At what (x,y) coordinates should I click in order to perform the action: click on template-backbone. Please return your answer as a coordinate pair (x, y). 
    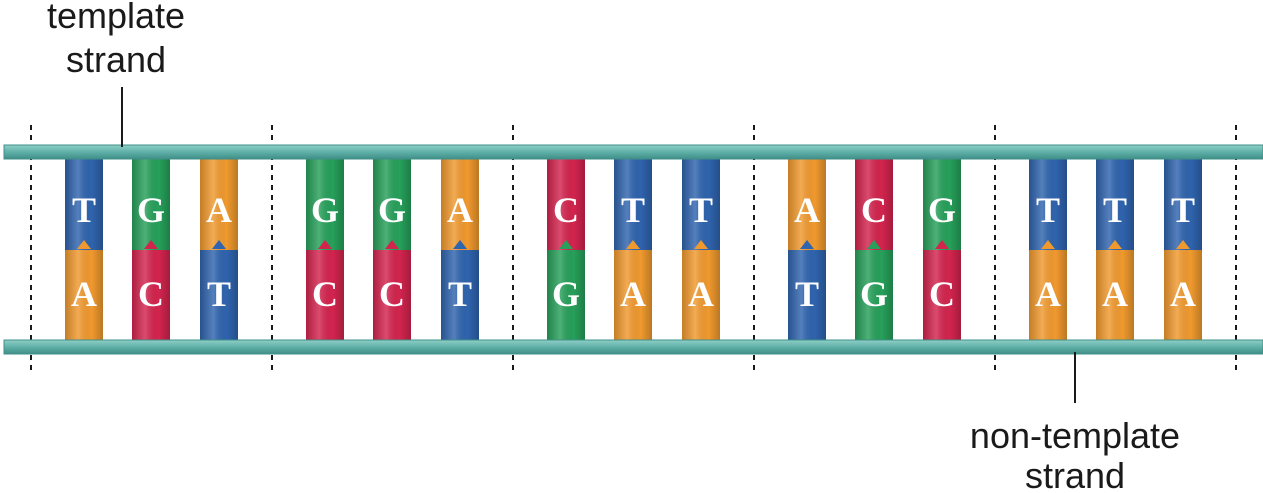
    Looking at the image, I should click on (633, 152).